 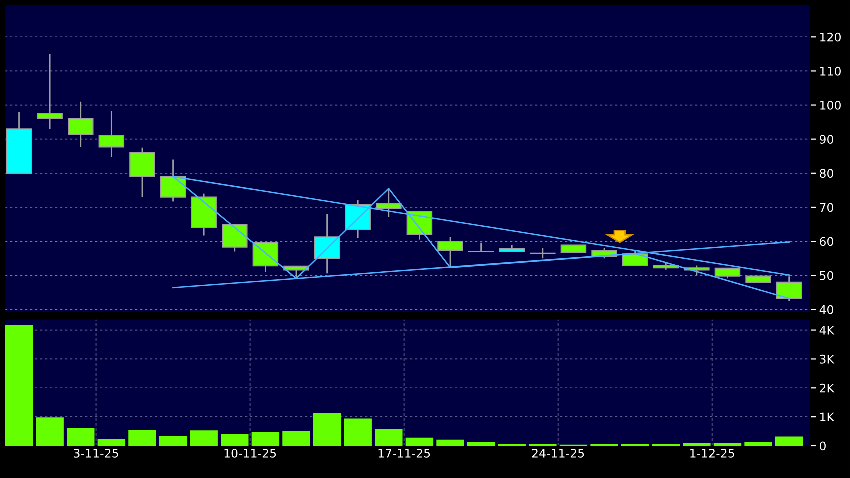 I want to click on y-tick-label: 0, so click(x=823, y=446).